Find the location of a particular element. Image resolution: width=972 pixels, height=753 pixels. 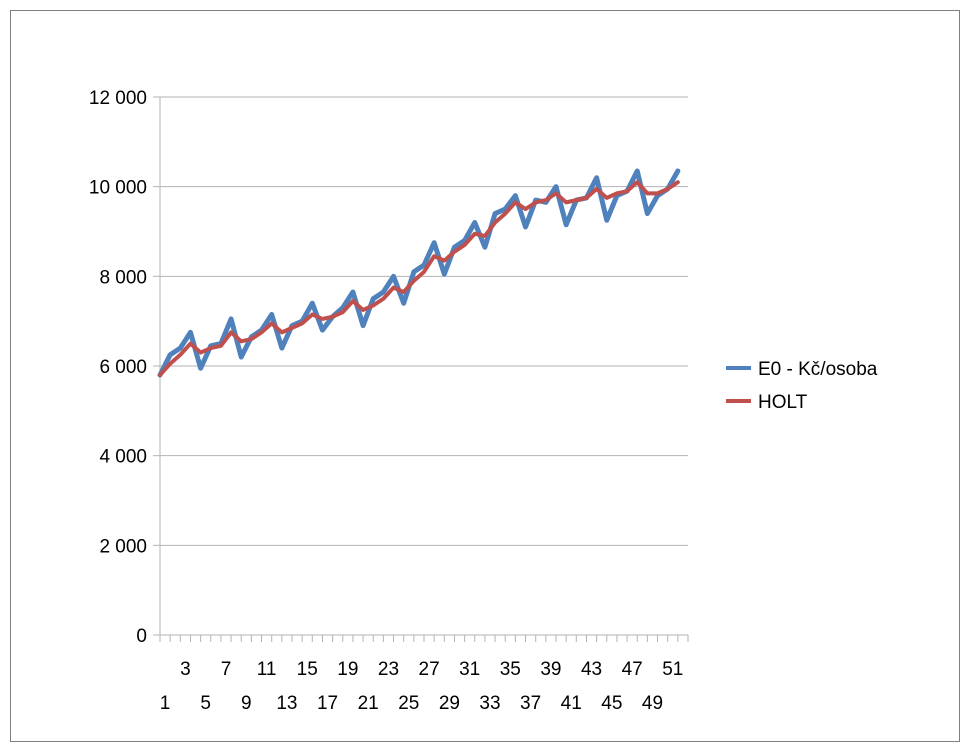

x-tick-label: 19 is located at coordinates (347, 669).